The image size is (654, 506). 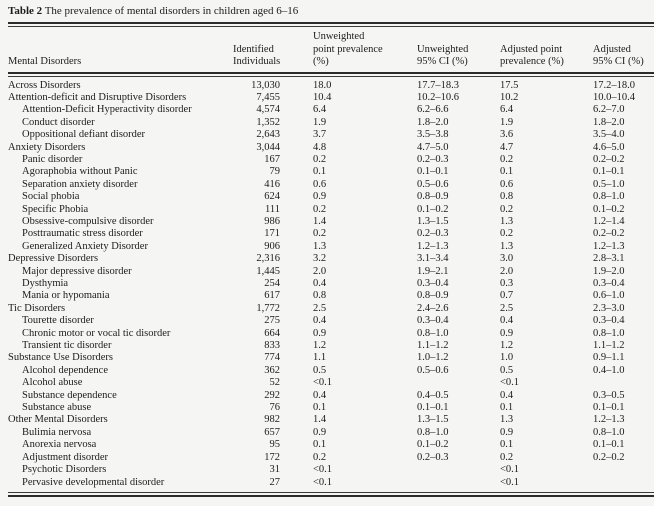 What do you see at coordinates (82, 234) in the screenshot?
I see `disorder-name: Posttraumatic stress disorder` at bounding box center [82, 234].